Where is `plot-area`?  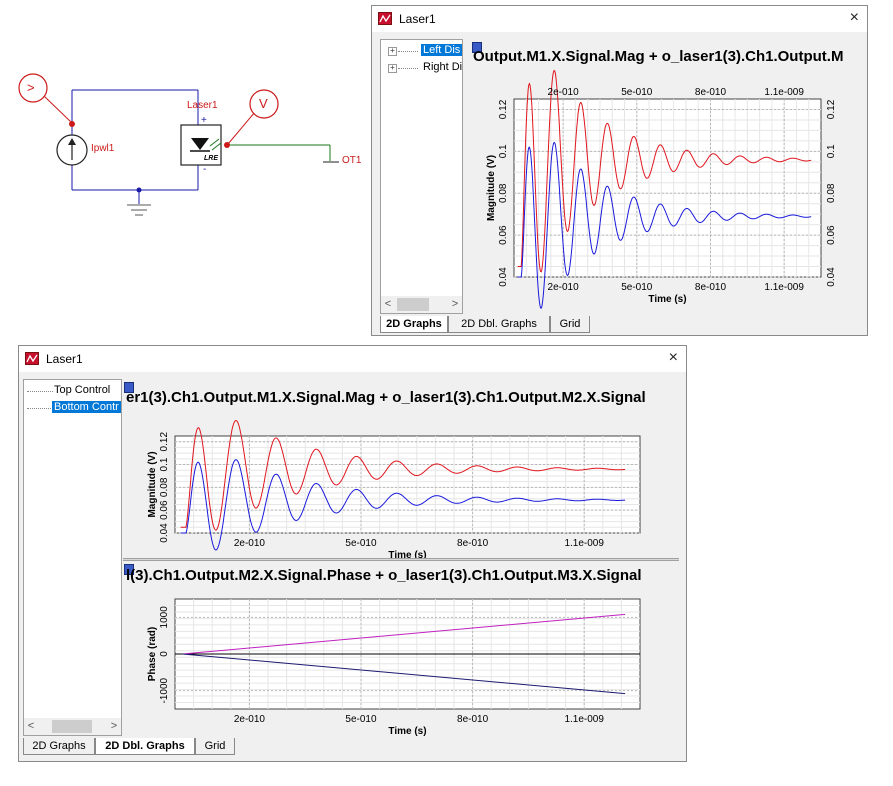
plot-area is located at coordinates (407, 484).